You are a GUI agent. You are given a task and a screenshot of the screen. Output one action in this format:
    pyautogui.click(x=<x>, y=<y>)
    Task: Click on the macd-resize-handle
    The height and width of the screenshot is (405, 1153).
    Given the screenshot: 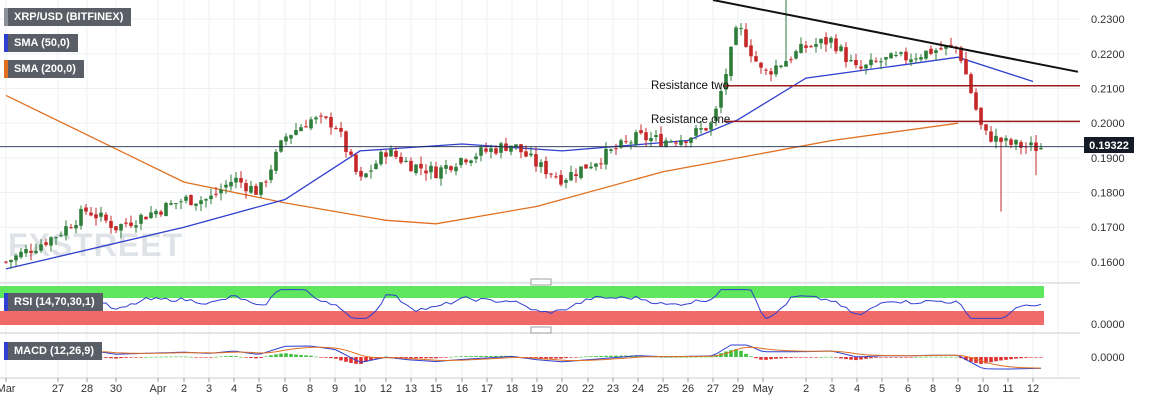 What is the action you would take?
    pyautogui.click(x=541, y=330)
    